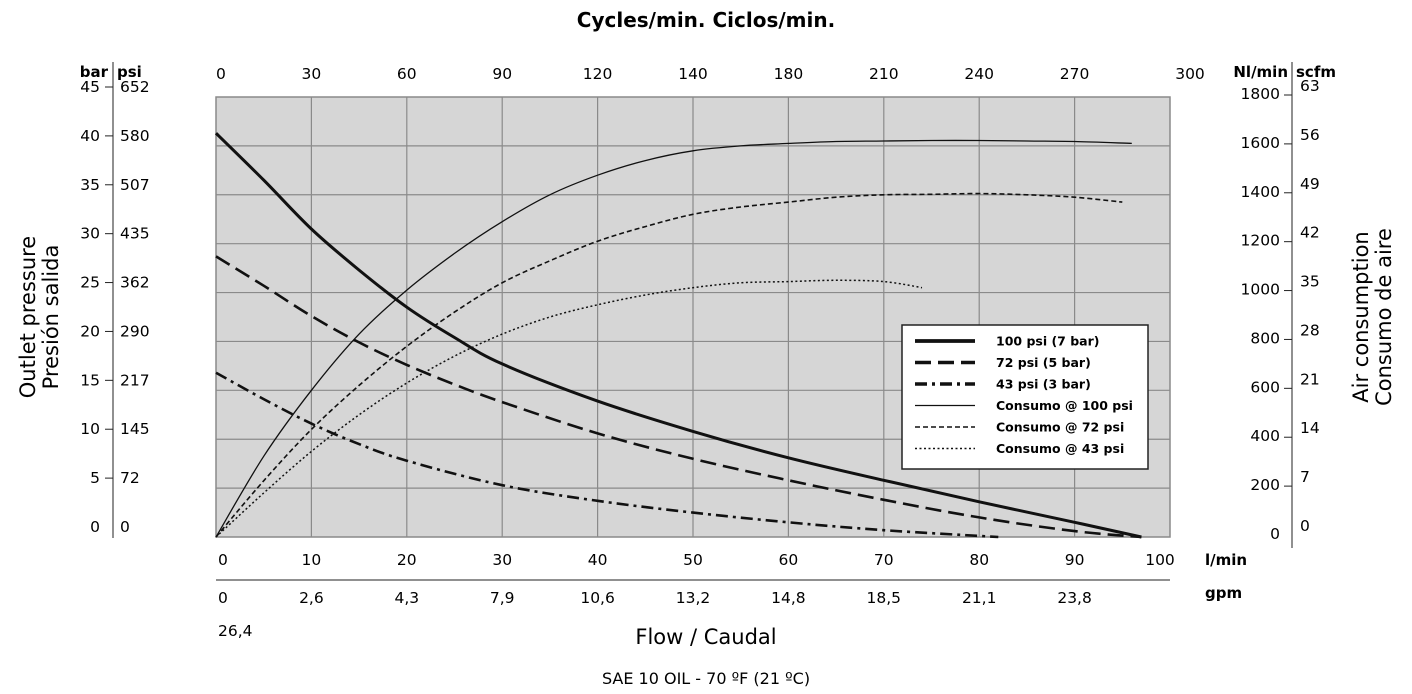 The image size is (1412, 694). What do you see at coordinates (312, 74) in the screenshot?
I see `top-tick-label: 30` at bounding box center [312, 74].